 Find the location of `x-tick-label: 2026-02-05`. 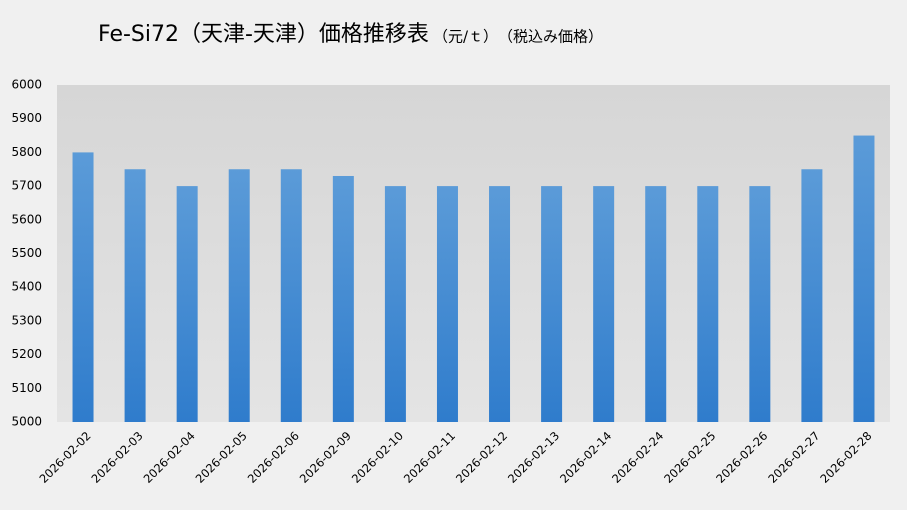

x-tick-label: 2026-02-05 is located at coordinates (221, 457).